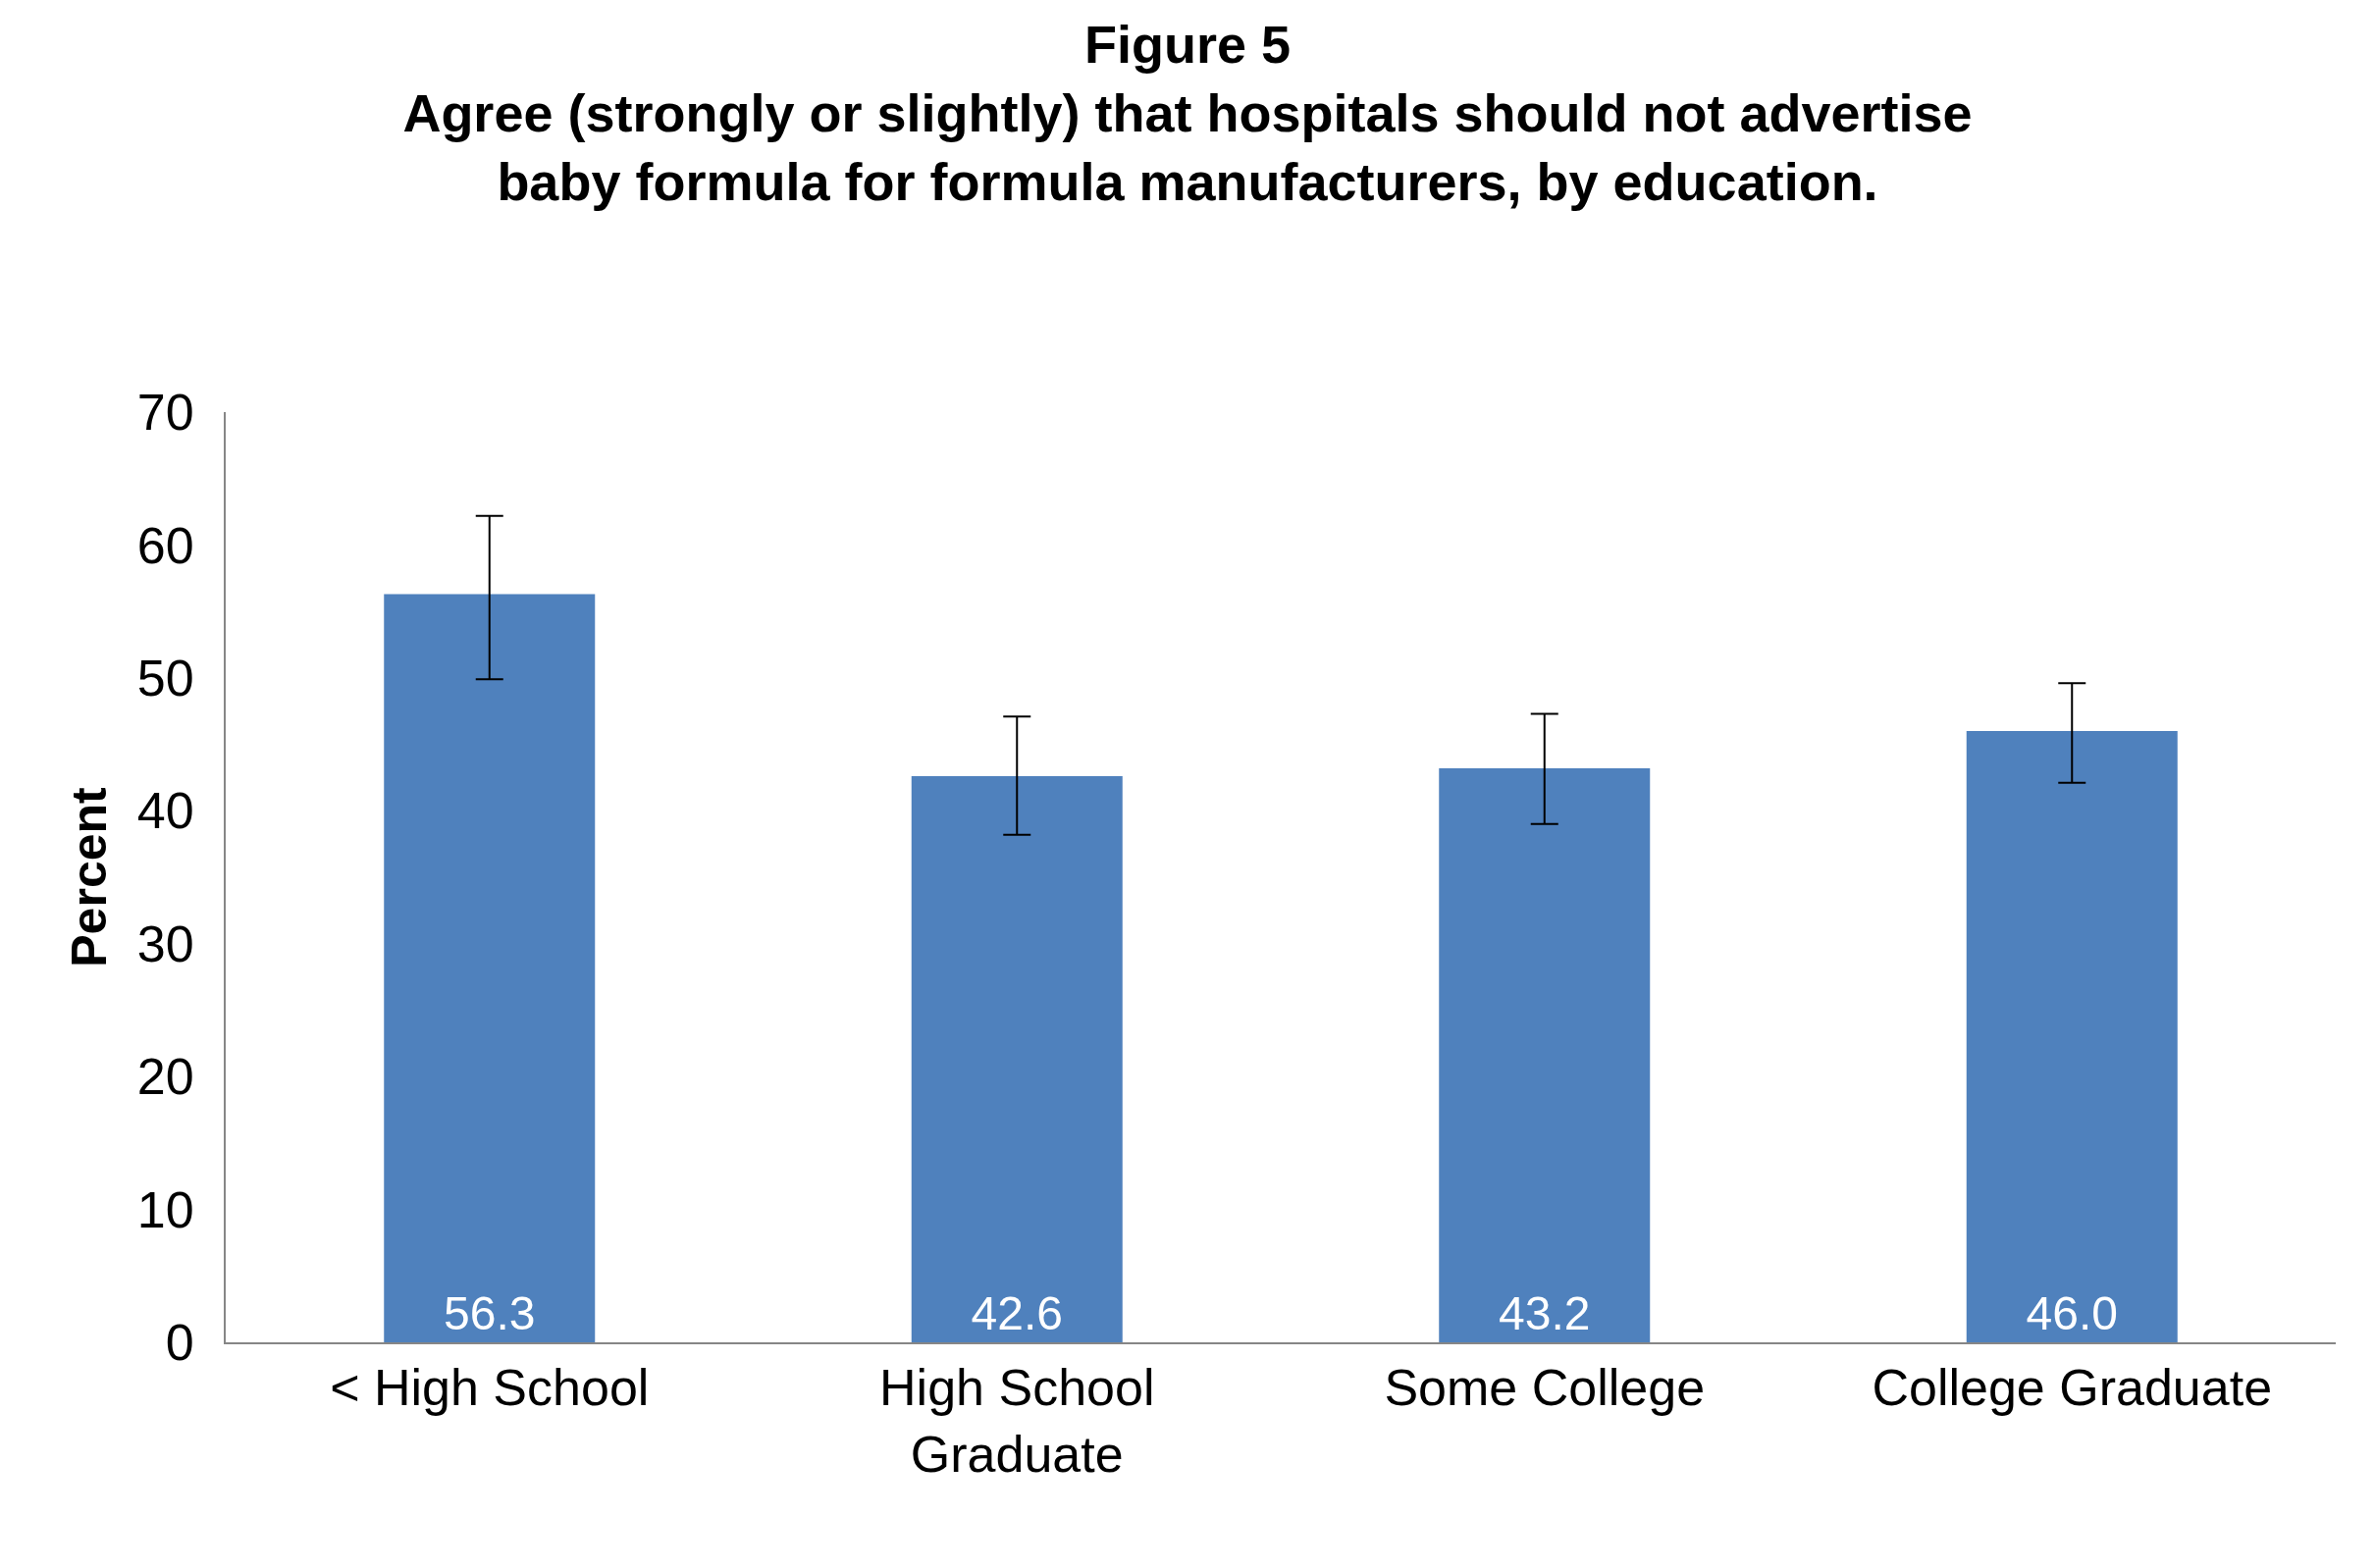  I want to click on y-tick-label: 50, so click(165, 678).